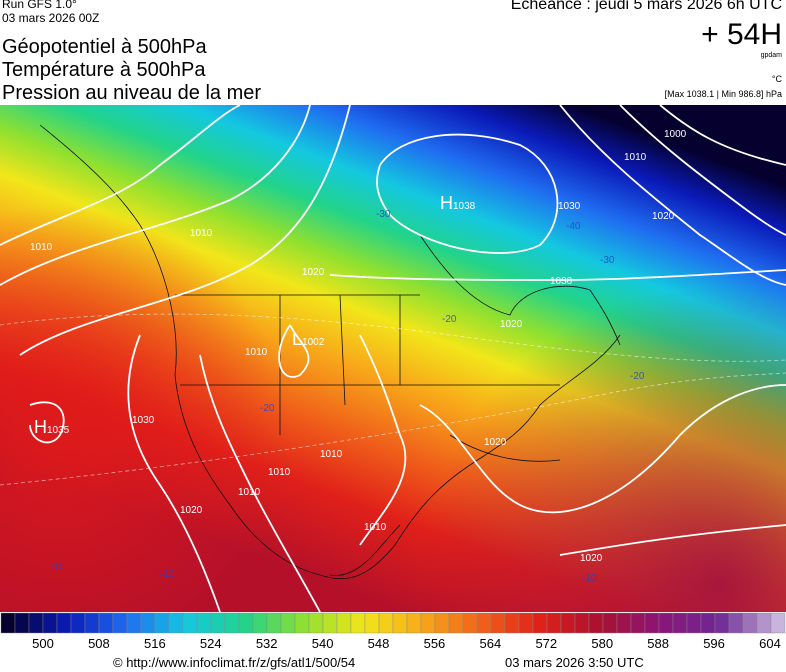 This screenshot has height=672, width=786. I want to click on pressure-center: H1038, so click(458, 203).